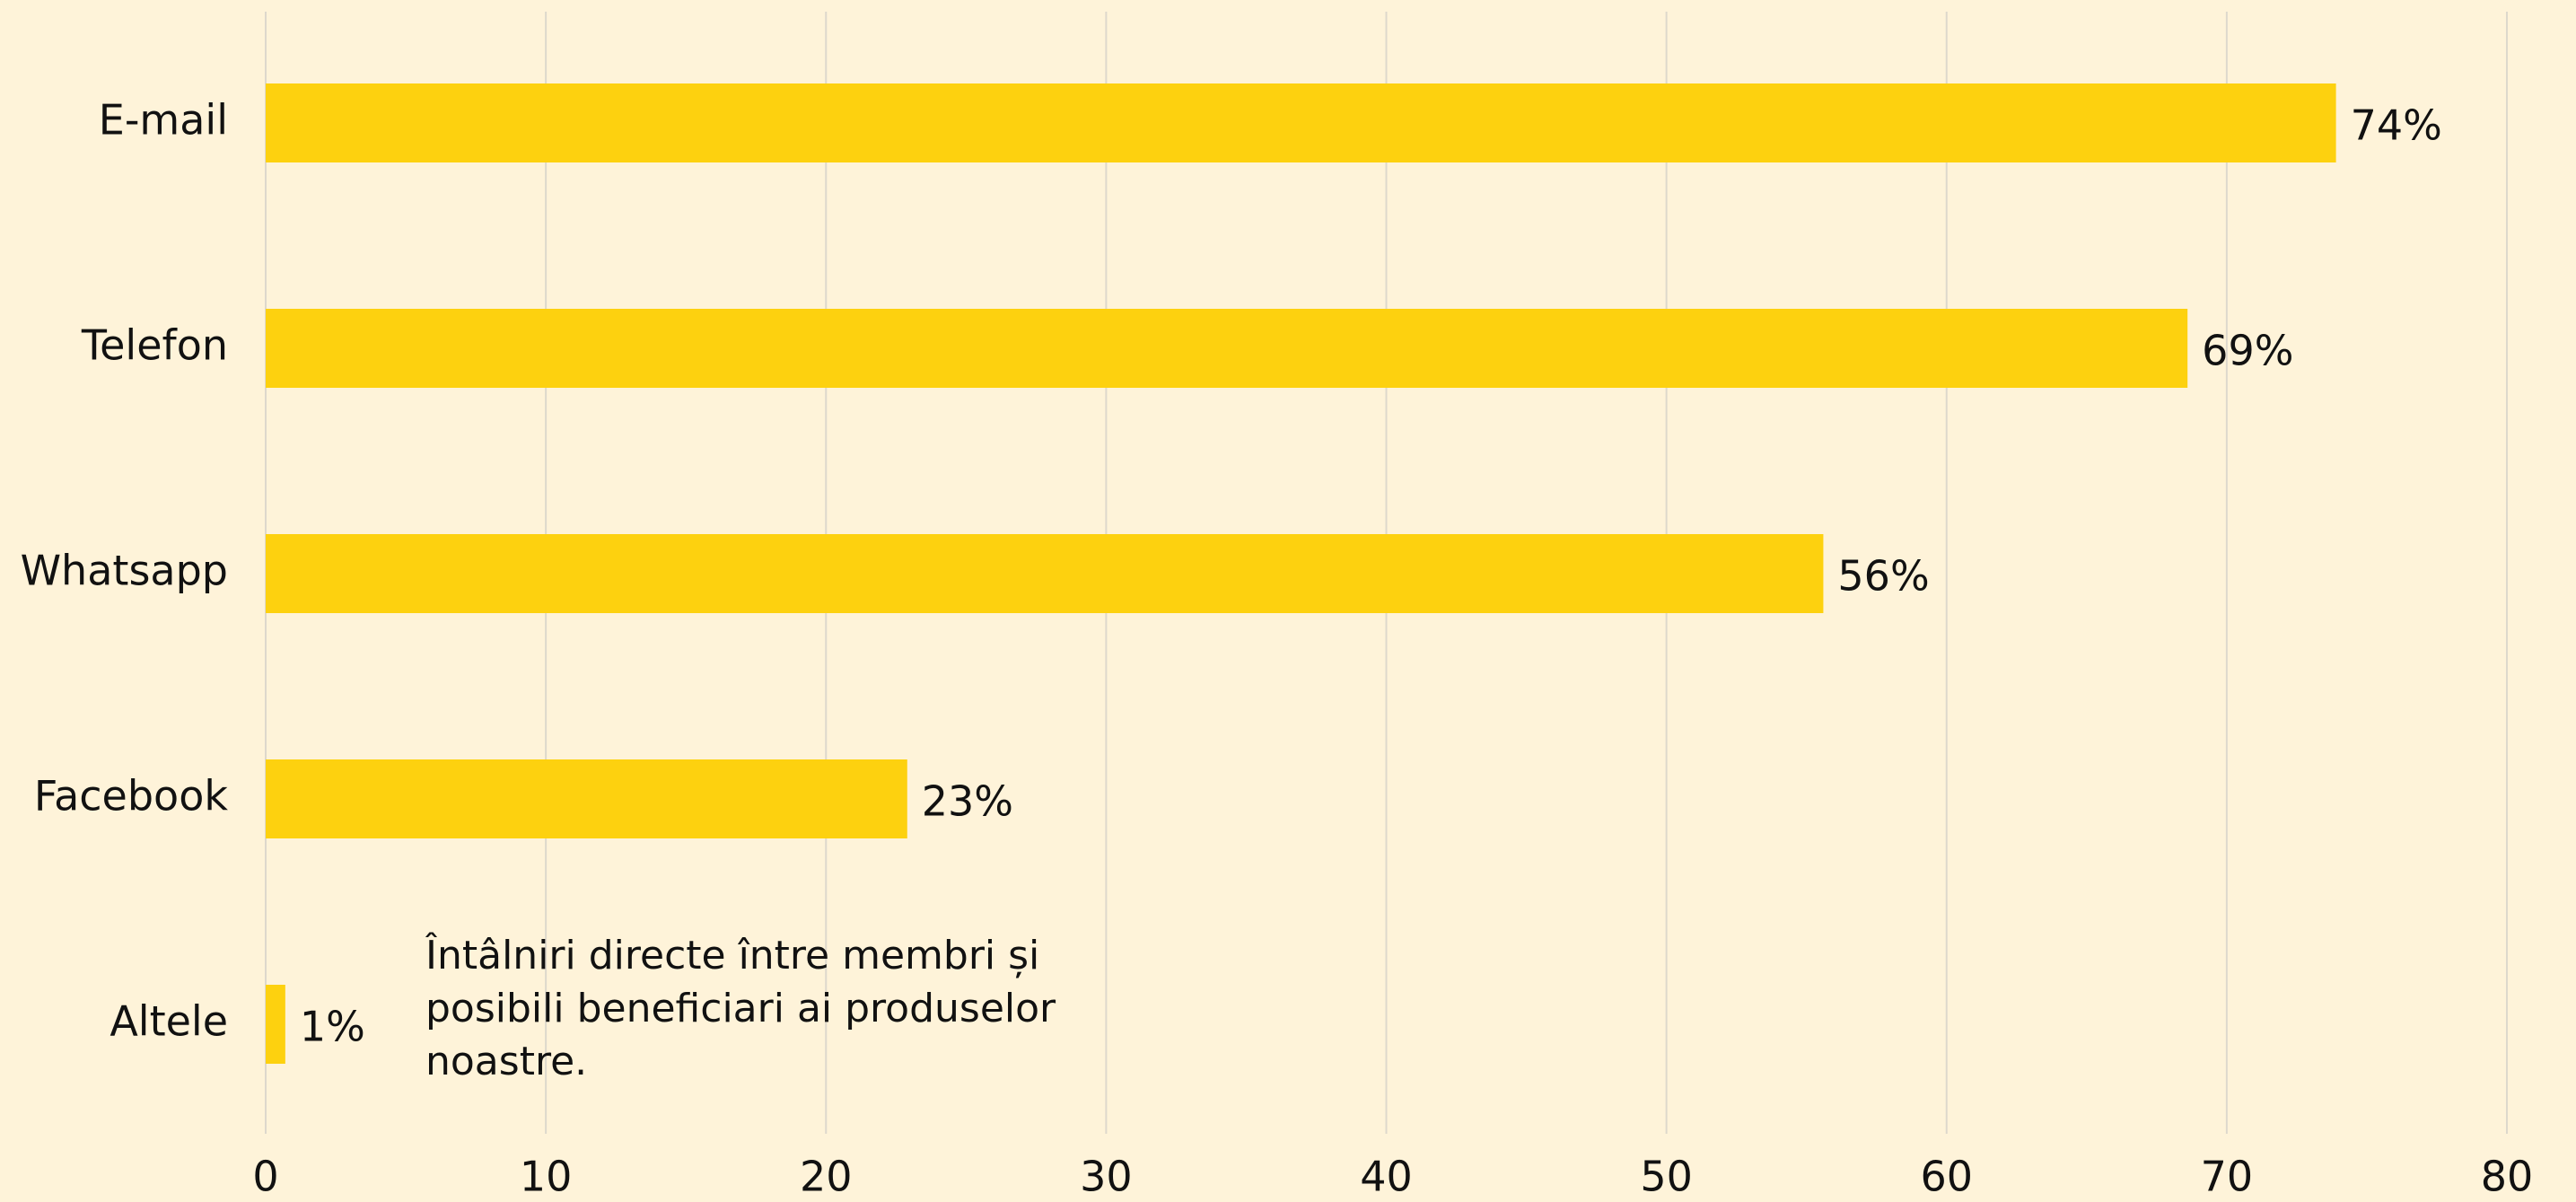  What do you see at coordinates (332, 1027) in the screenshot?
I see `value-label: 1%` at bounding box center [332, 1027].